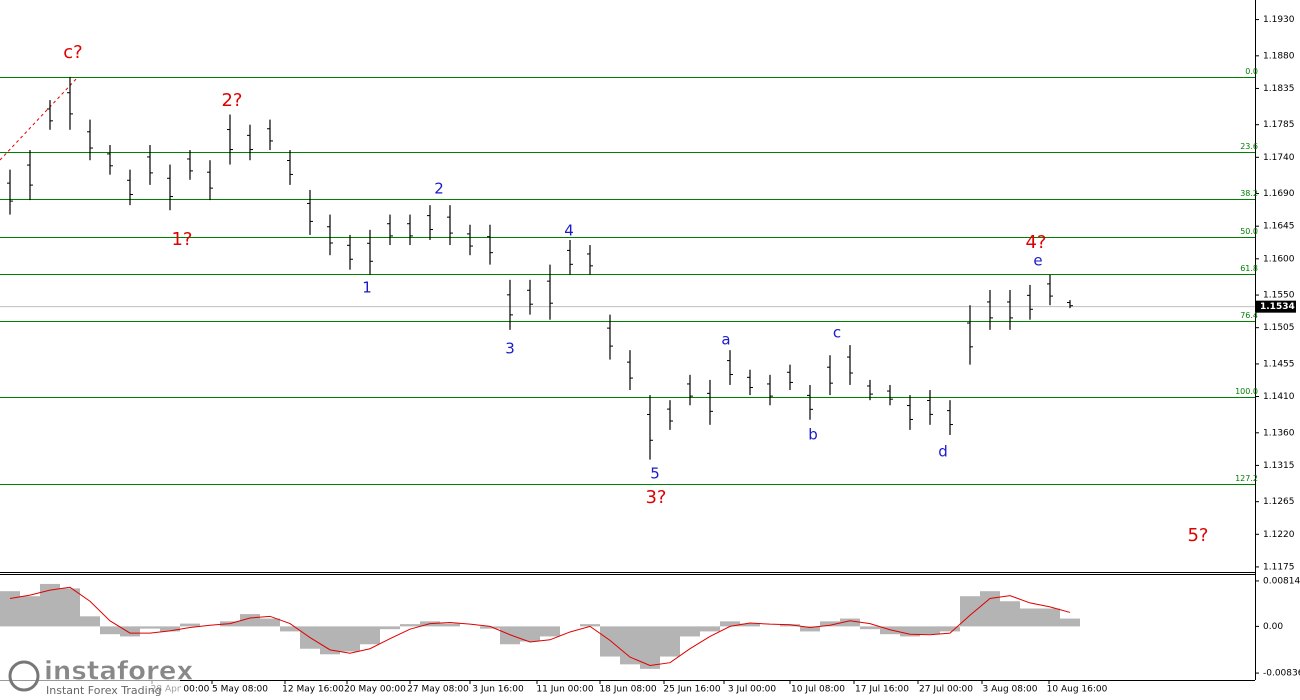  What do you see at coordinates (39, 118) in the screenshot?
I see `trend-line` at bounding box center [39, 118].